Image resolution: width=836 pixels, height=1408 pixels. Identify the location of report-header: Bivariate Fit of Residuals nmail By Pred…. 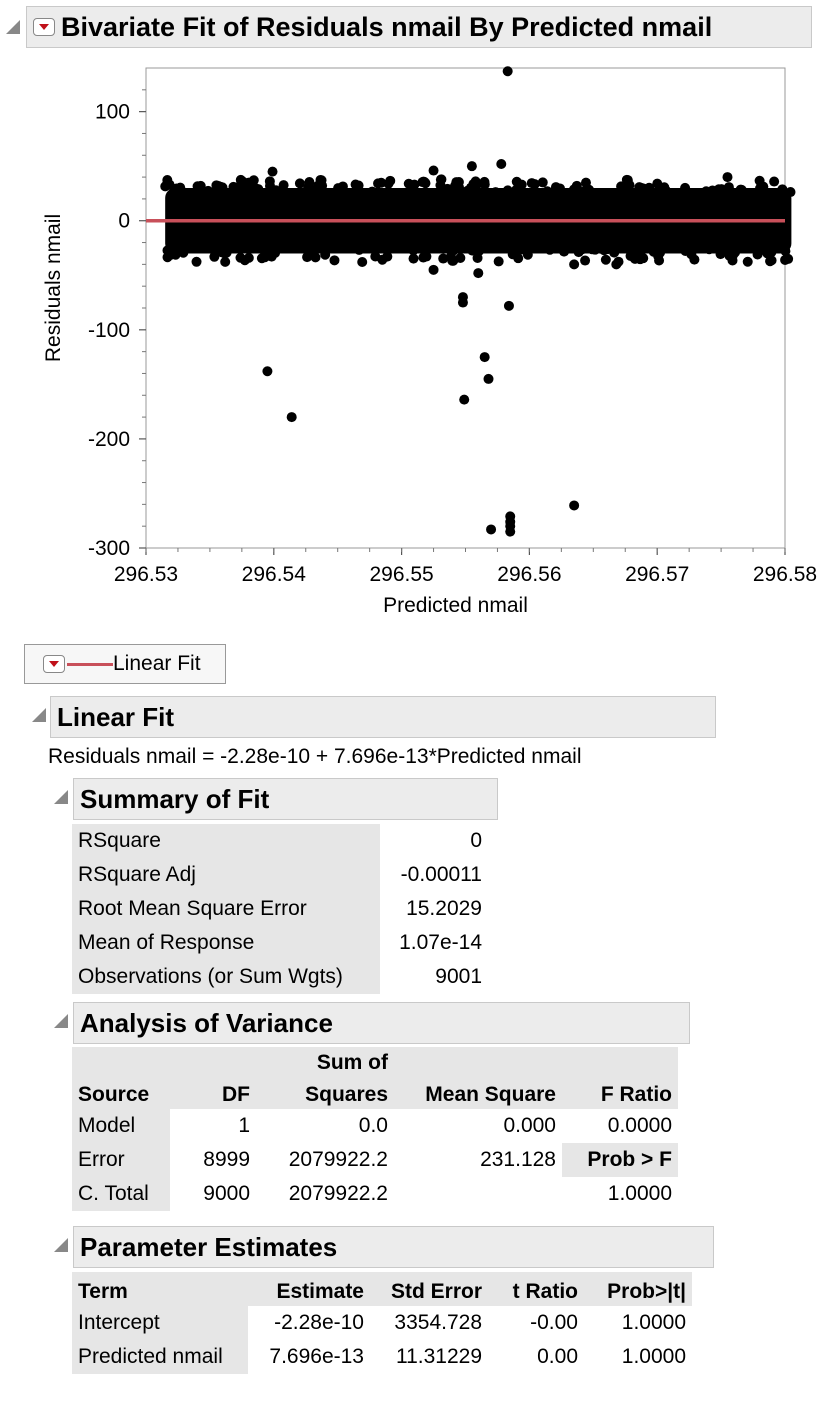
(419, 27).